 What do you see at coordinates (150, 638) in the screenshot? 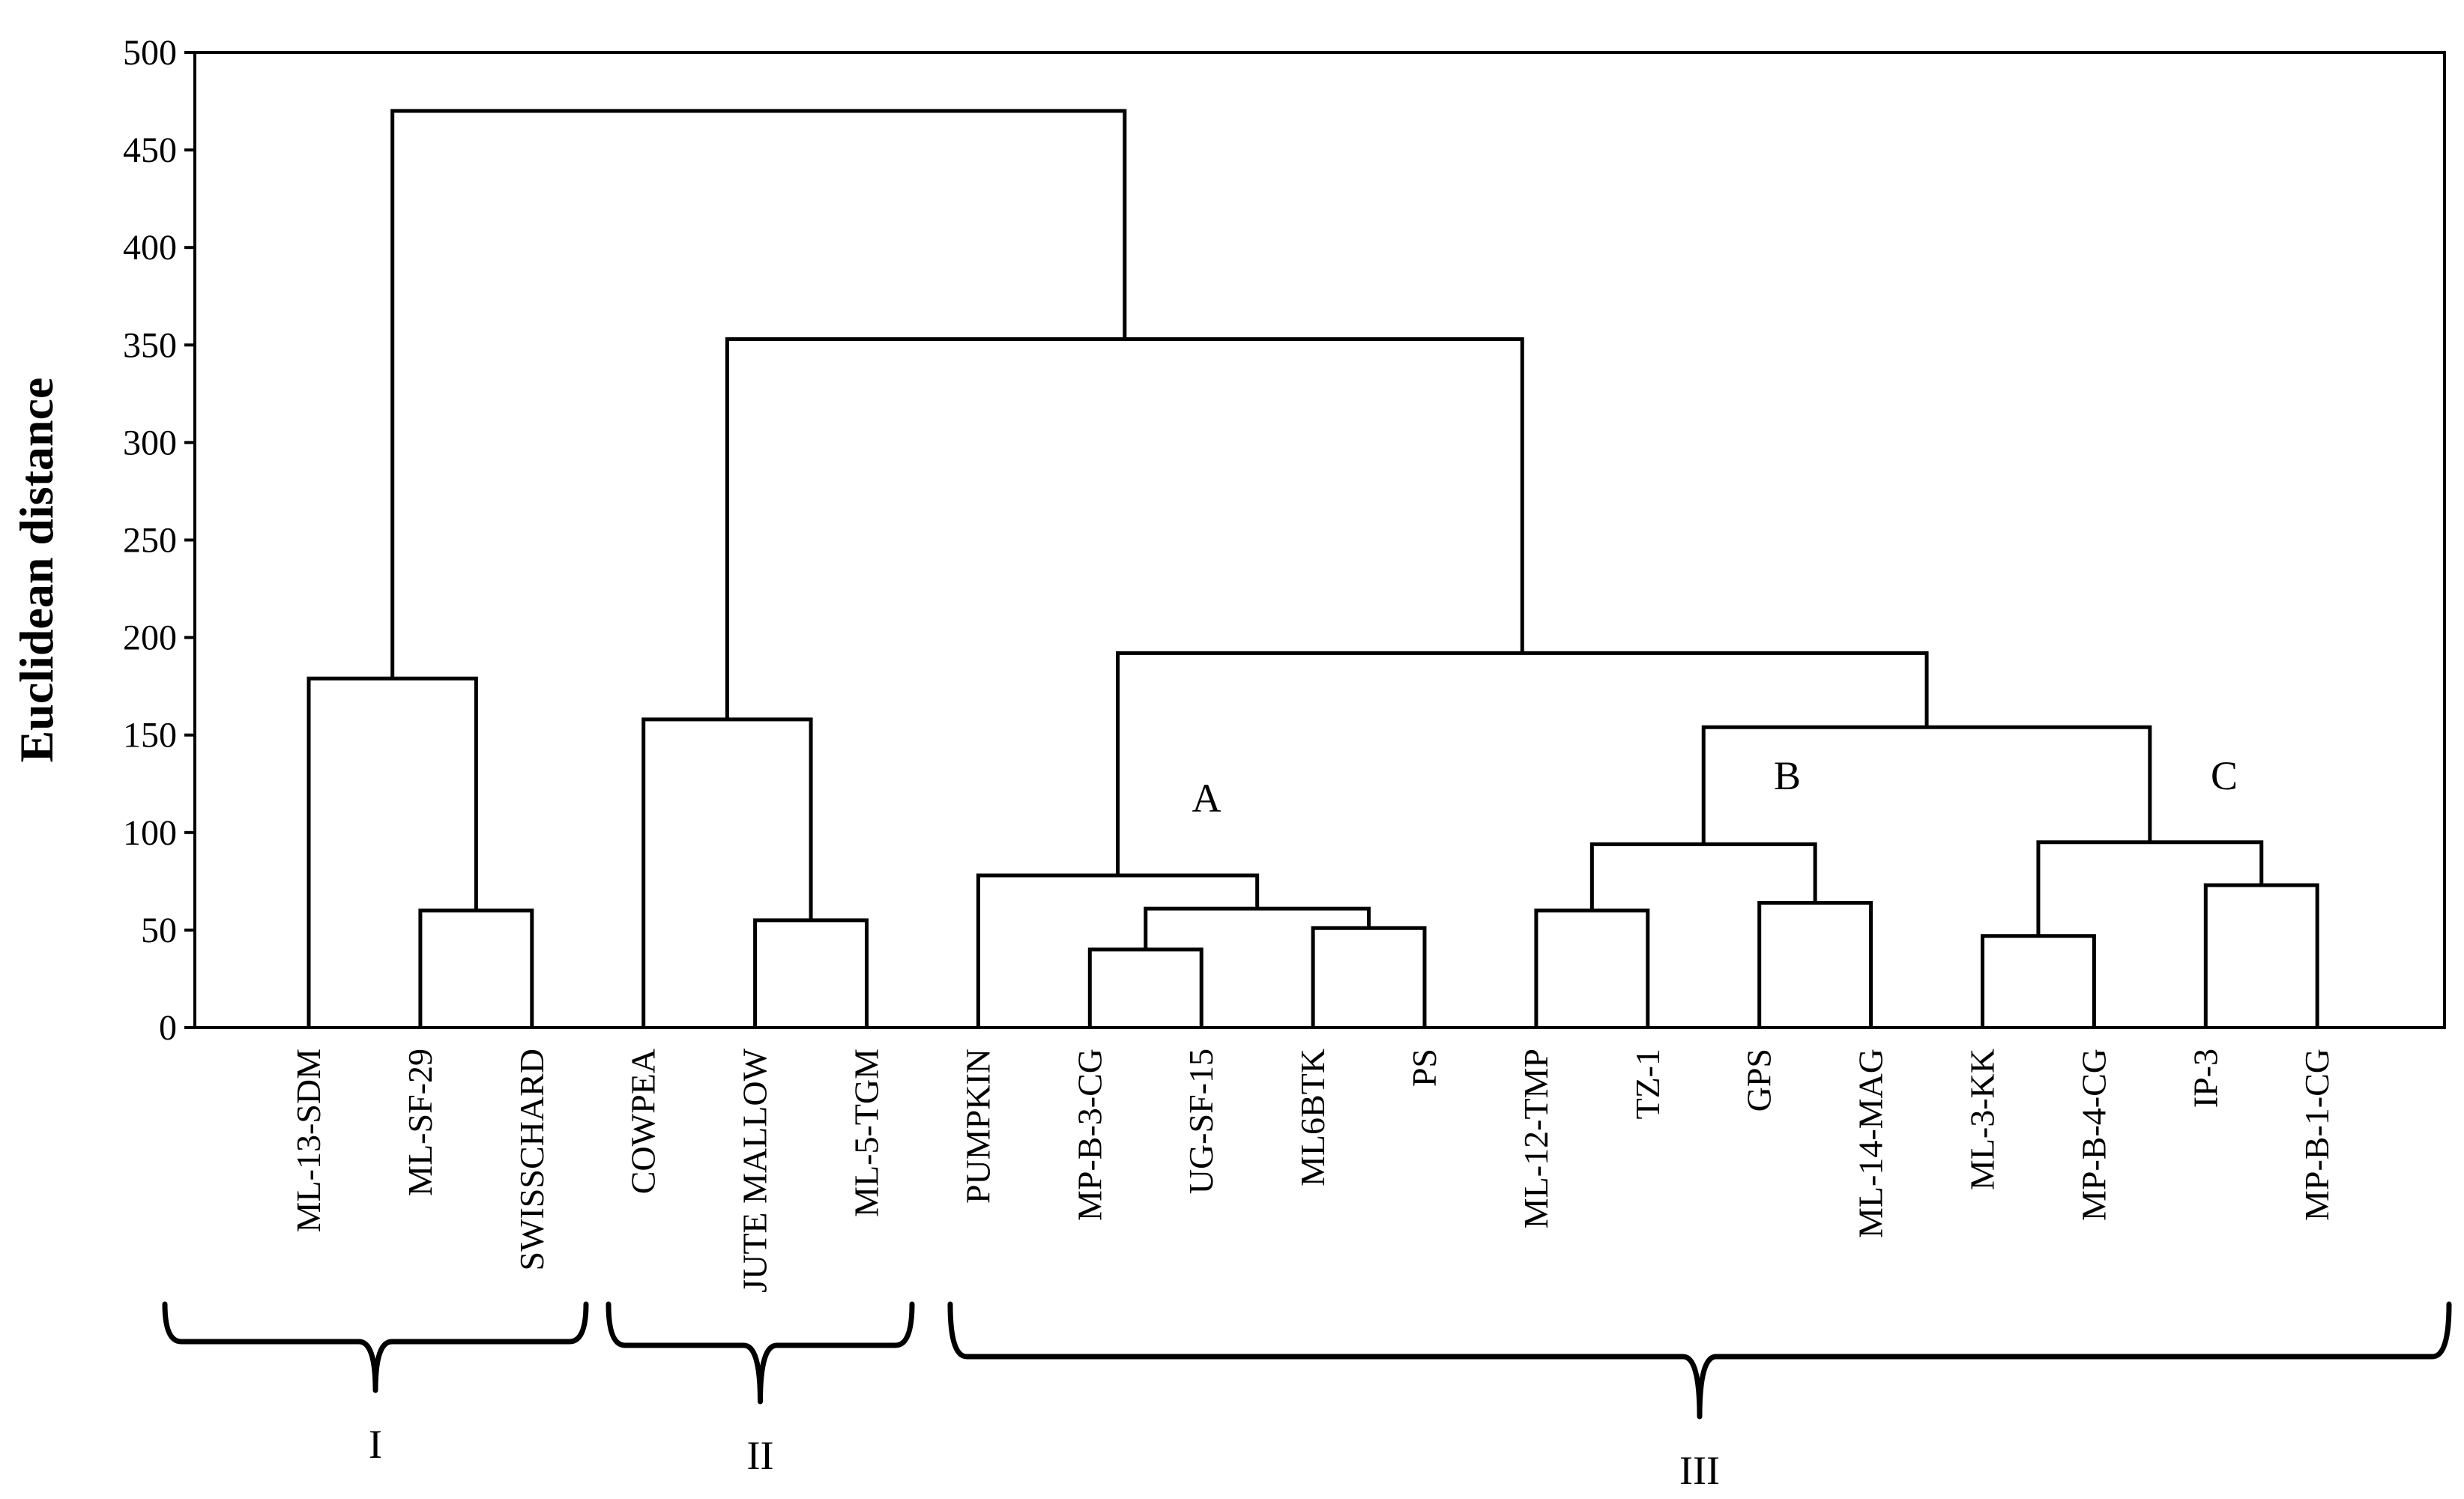
I see `y-tick-label: 200` at bounding box center [150, 638].